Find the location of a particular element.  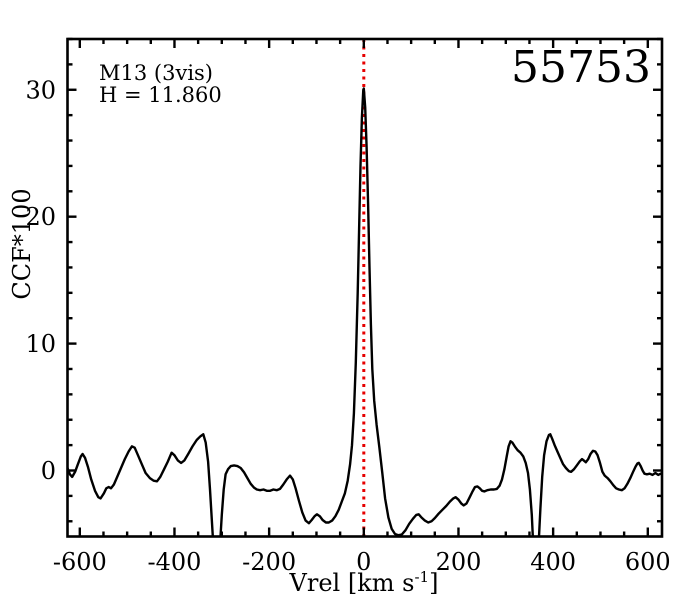

y-axis-title: CCF*100 is located at coordinates (22, 244).